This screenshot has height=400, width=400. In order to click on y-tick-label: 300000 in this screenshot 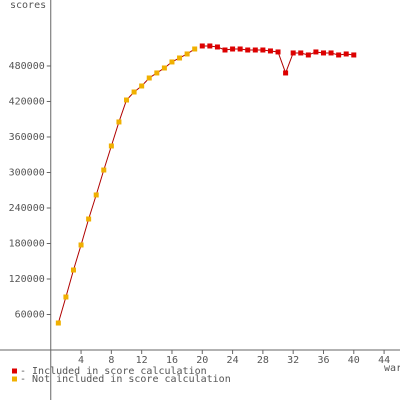, I will do `click(27, 172)`.